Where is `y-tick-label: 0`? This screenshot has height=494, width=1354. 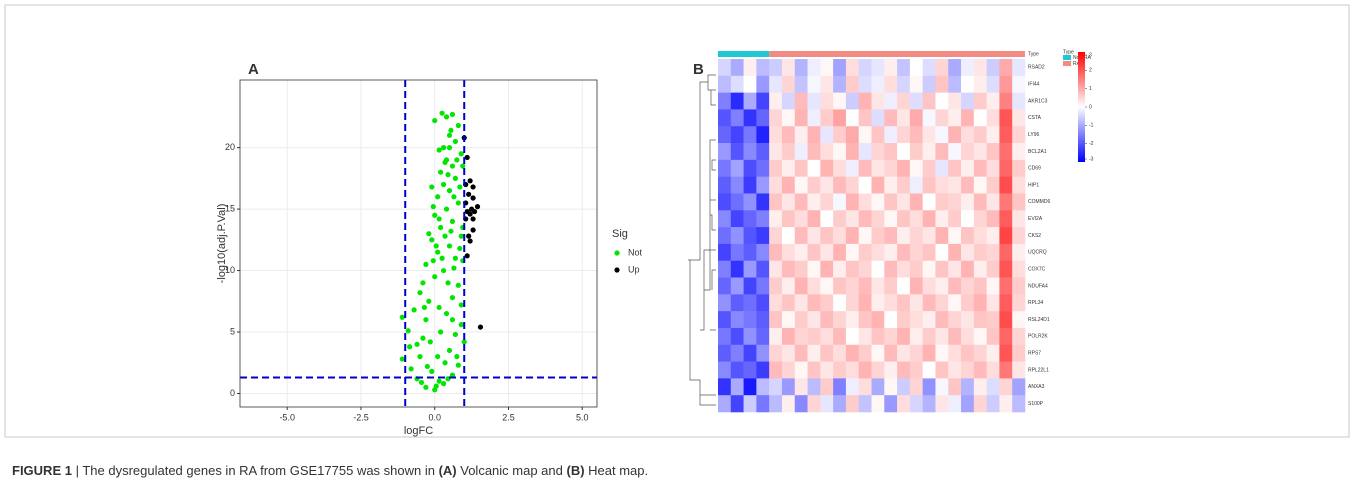
y-tick-label: 0 is located at coordinates (232, 393).